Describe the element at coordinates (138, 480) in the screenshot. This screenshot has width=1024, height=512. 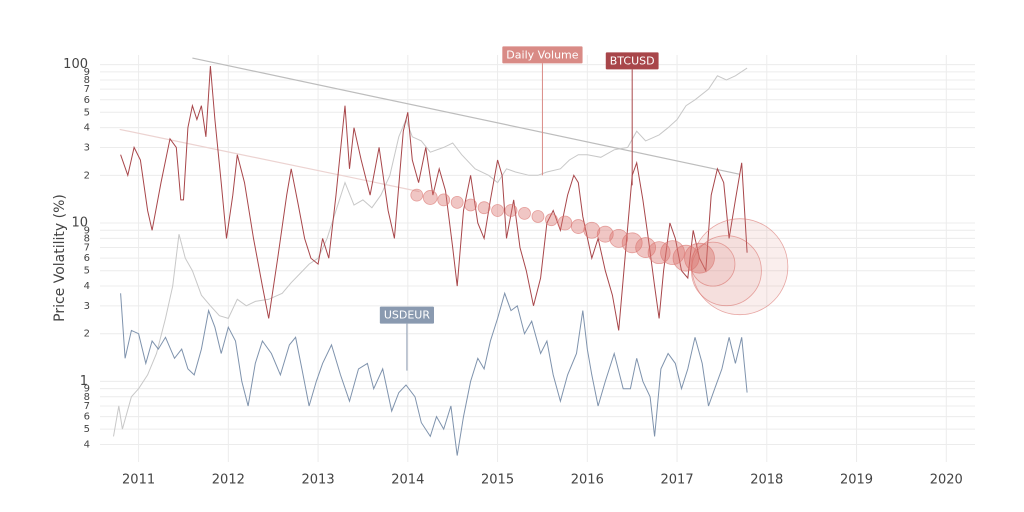
I see `x-tick-label: 2011` at that location.